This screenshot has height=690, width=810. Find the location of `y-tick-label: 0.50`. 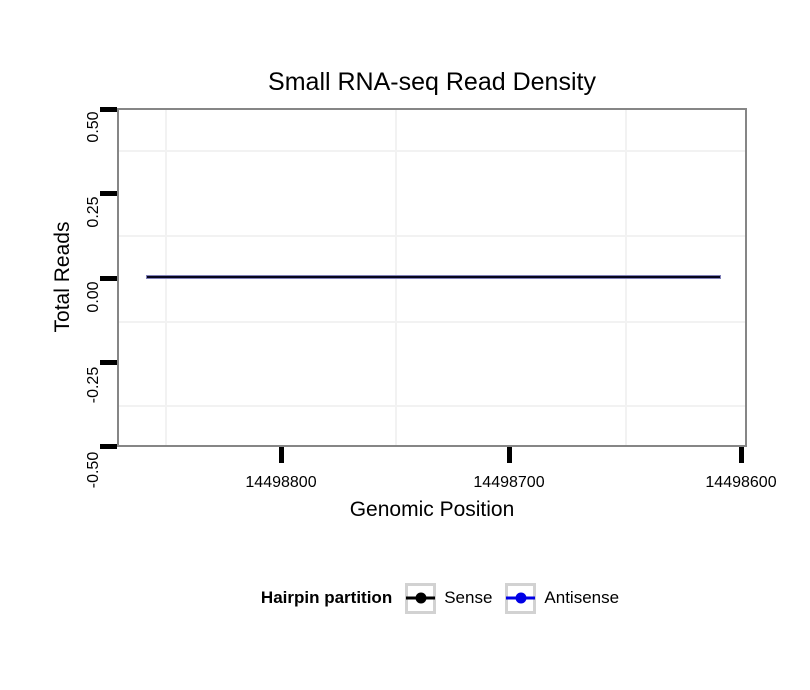

y-tick-label: 0.50 is located at coordinates (93, 127).